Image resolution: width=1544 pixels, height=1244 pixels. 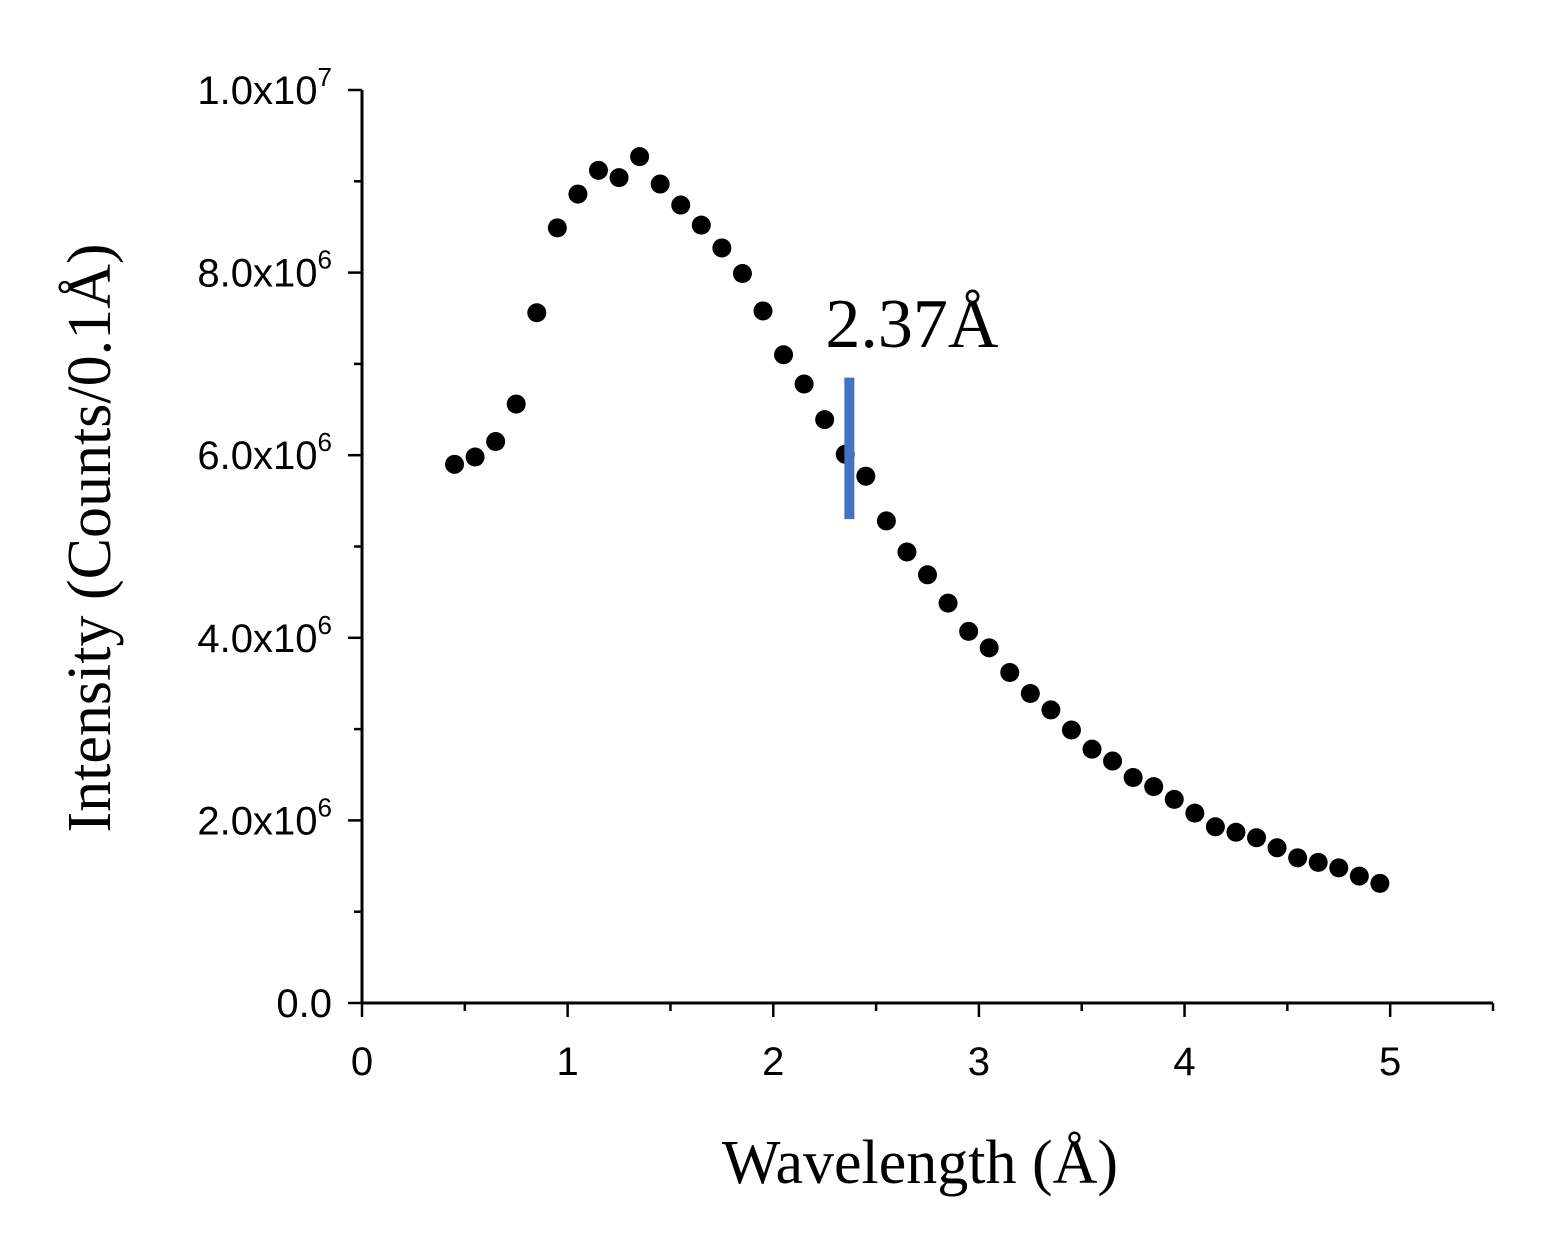 I want to click on y-tick-mantissa: 8.0x10, so click(x=257, y=274).